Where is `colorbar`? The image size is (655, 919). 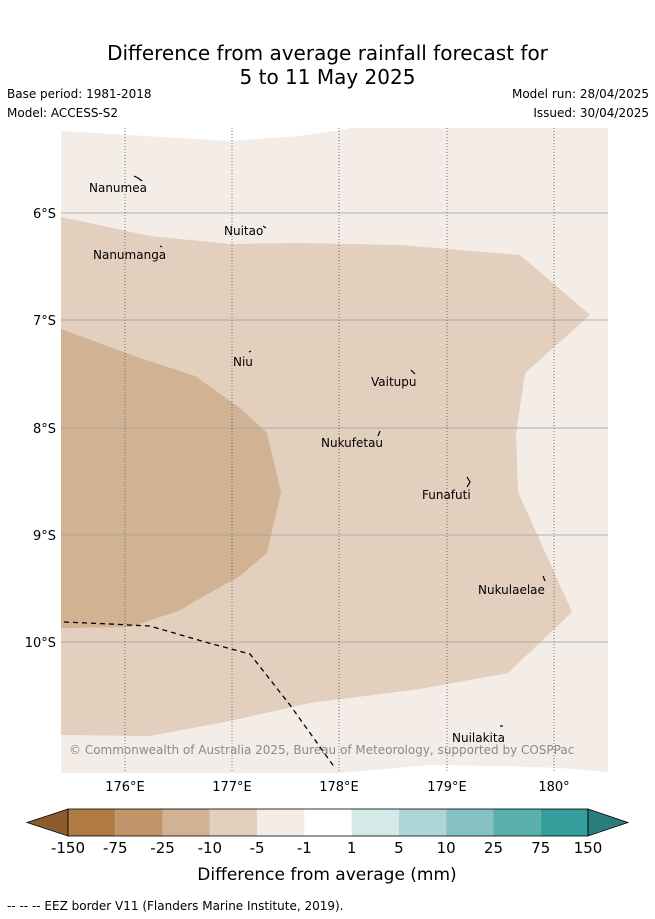 colorbar is located at coordinates (327, 822).